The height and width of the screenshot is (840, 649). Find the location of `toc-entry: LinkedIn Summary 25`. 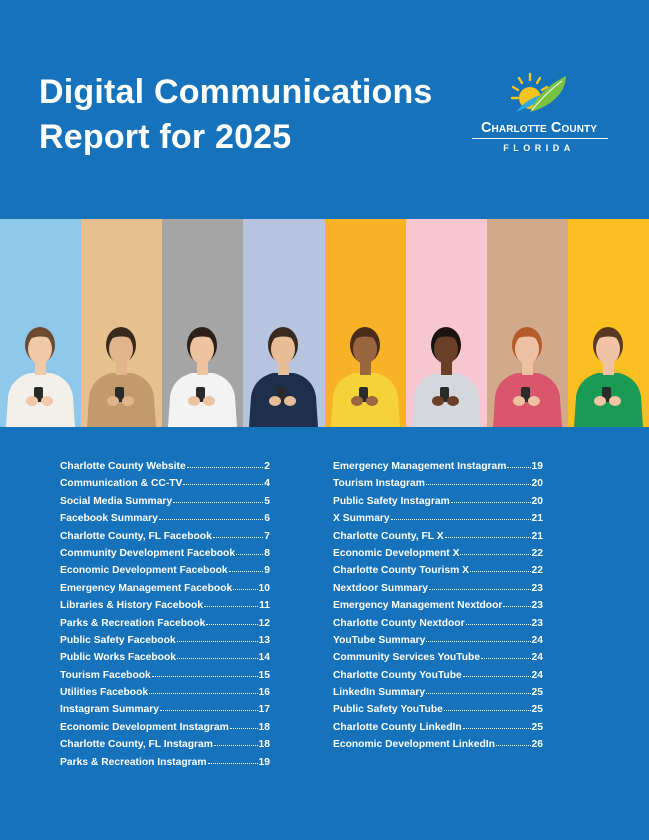

toc-entry: LinkedIn Summary 25 is located at coordinates (438, 692).